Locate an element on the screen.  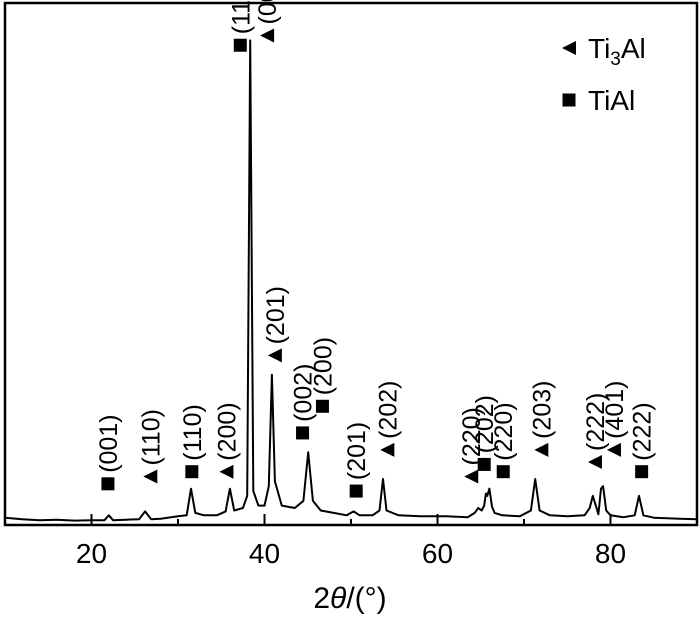
peak-label: (203) is located at coordinates (542, 410).